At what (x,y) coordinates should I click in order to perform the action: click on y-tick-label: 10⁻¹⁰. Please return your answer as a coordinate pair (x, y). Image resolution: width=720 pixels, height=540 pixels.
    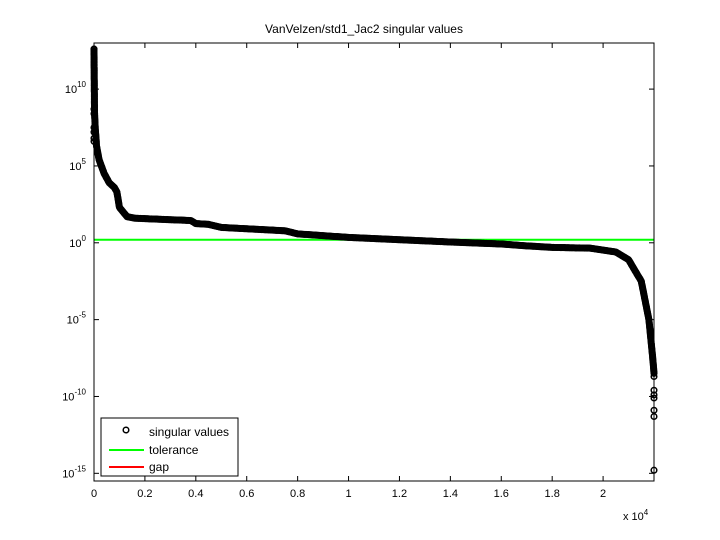
    Looking at the image, I should click on (74, 395).